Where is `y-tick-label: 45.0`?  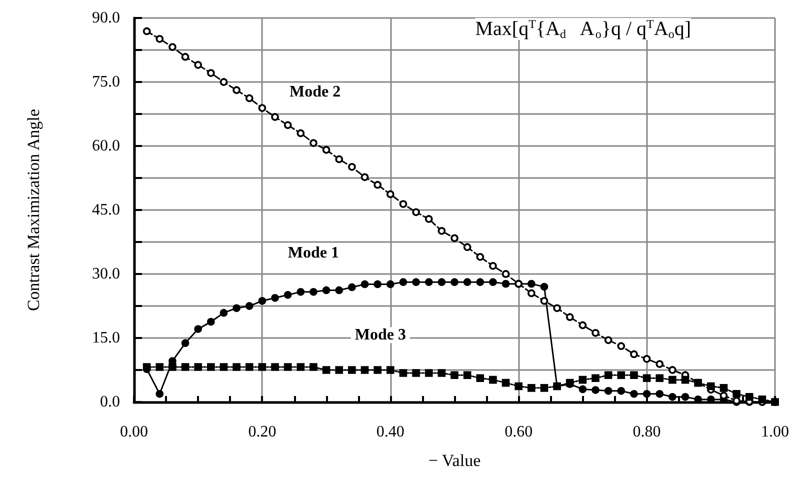 y-tick-label: 45.0 is located at coordinates (106, 210).